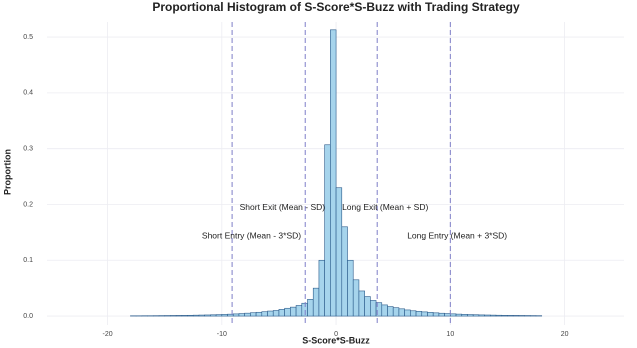  Describe the element at coordinates (336, 334) in the screenshot. I see `x-tick-label: 0` at that location.